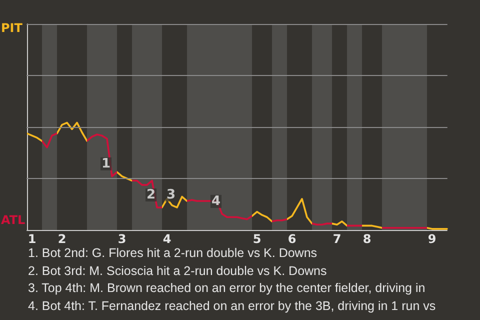  What do you see at coordinates (32, 239) in the screenshot?
I see `x-tick-label: 1` at bounding box center [32, 239].